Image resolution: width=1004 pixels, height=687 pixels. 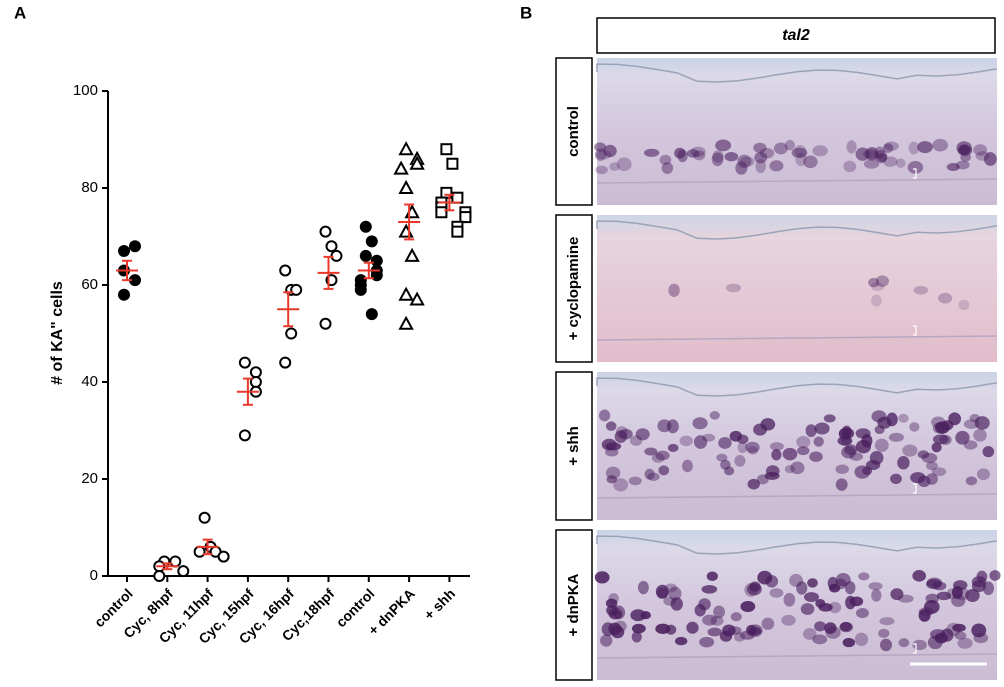 What do you see at coordinates (89, 187) in the screenshot?
I see `y-tick-label: 80` at bounding box center [89, 187].